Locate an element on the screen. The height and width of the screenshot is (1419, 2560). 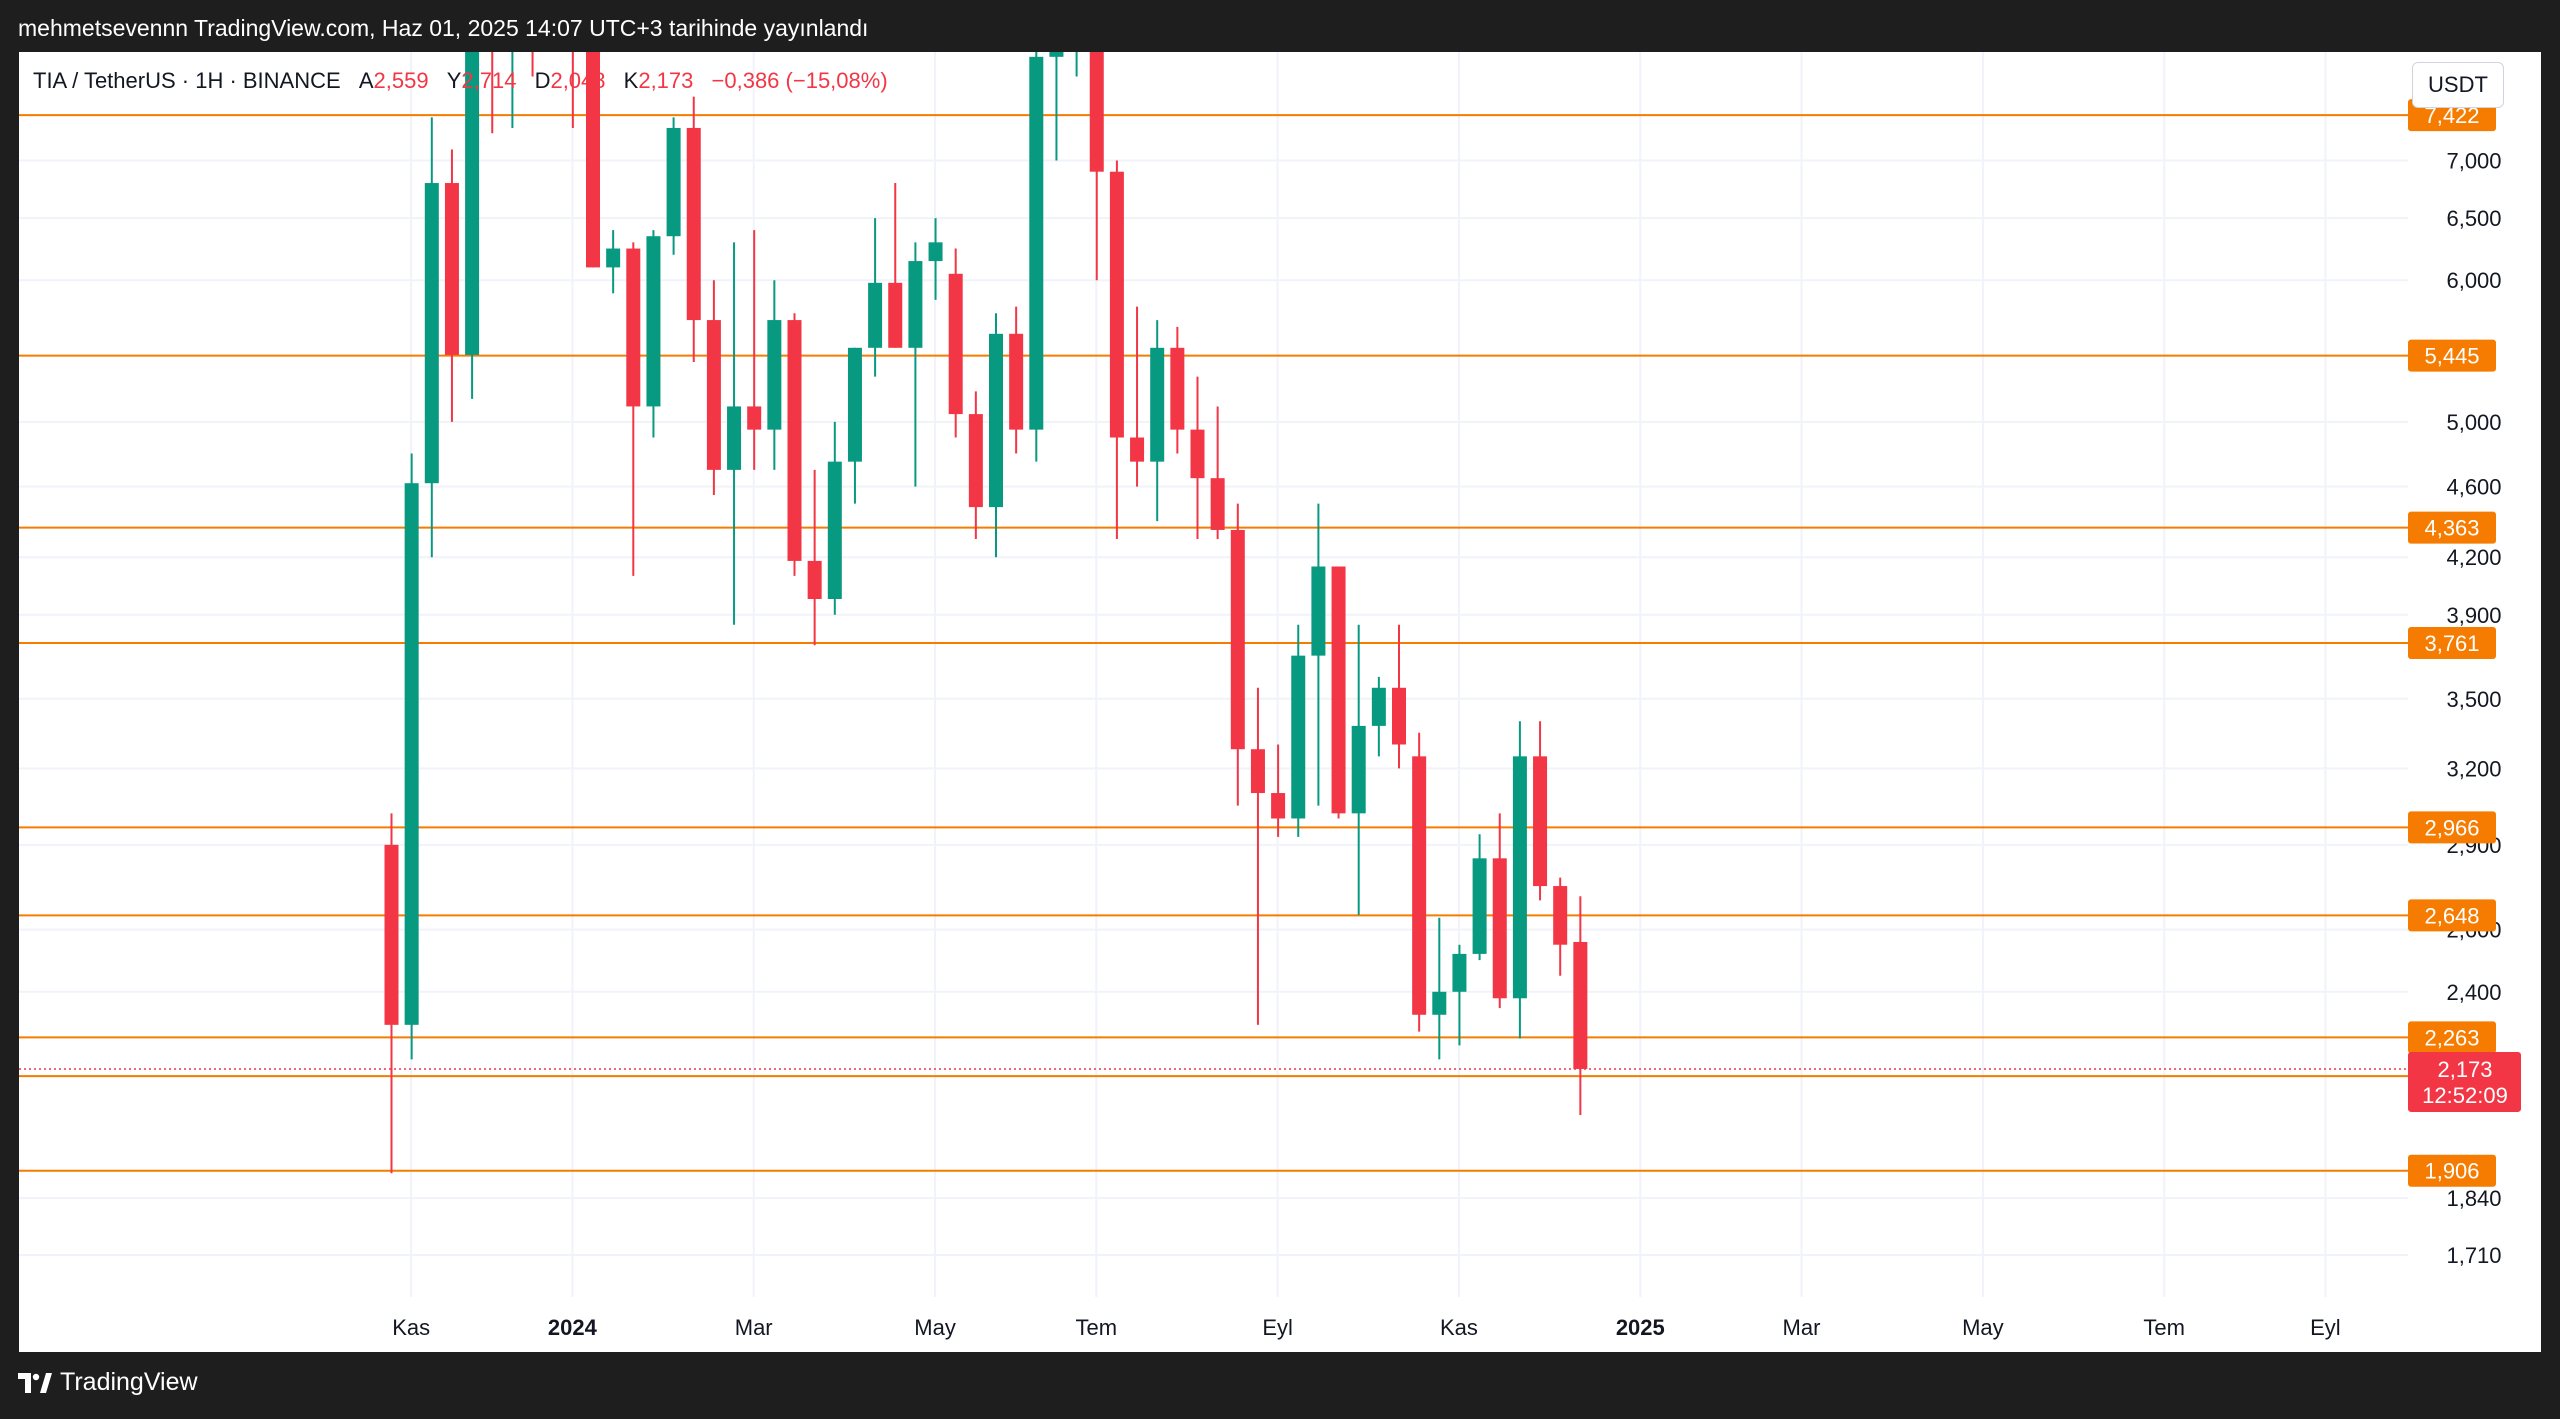
level-price-label: 1,906 is located at coordinates (2451, 1171).